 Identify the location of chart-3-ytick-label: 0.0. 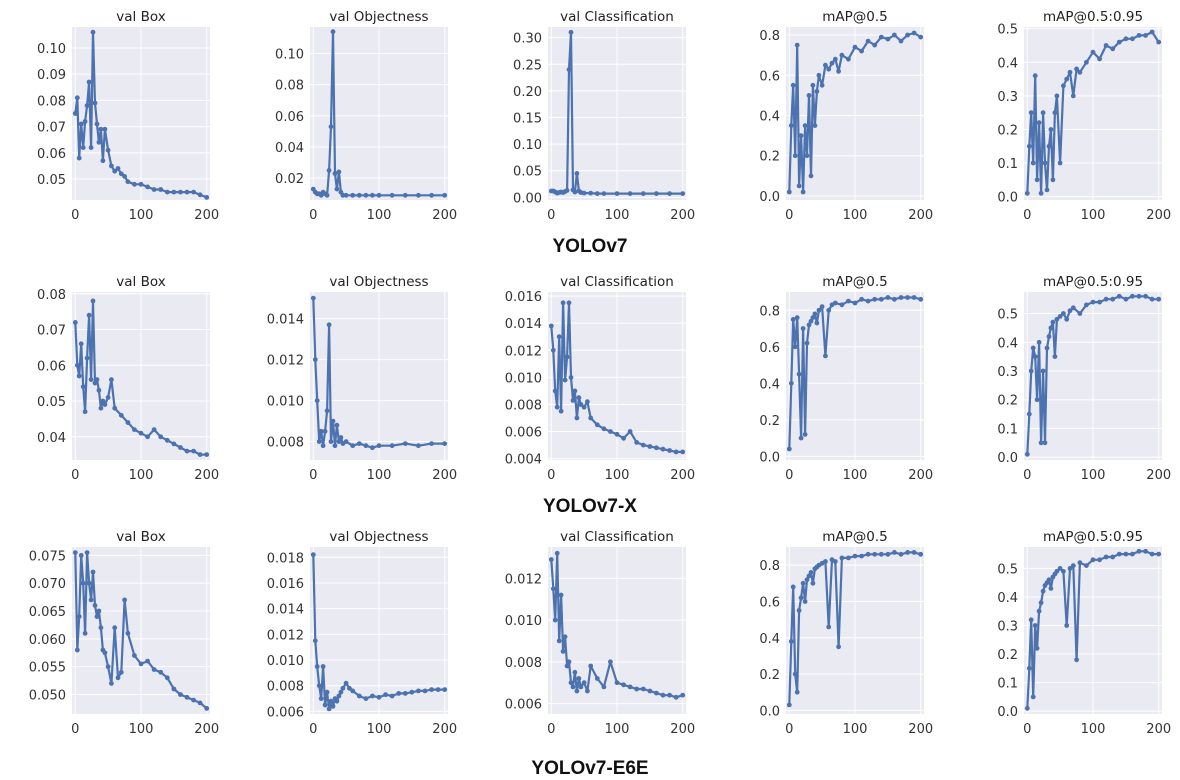
(769, 197).